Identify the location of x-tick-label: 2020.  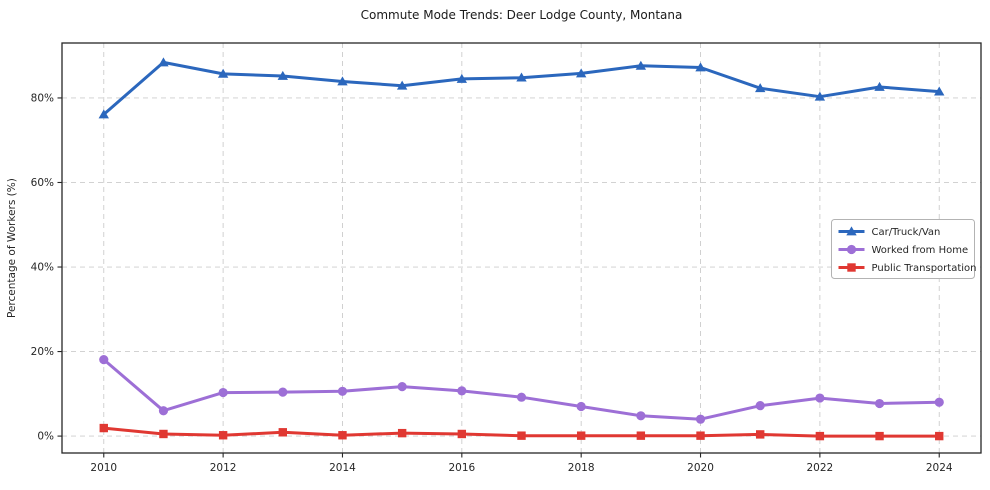
(700, 468).